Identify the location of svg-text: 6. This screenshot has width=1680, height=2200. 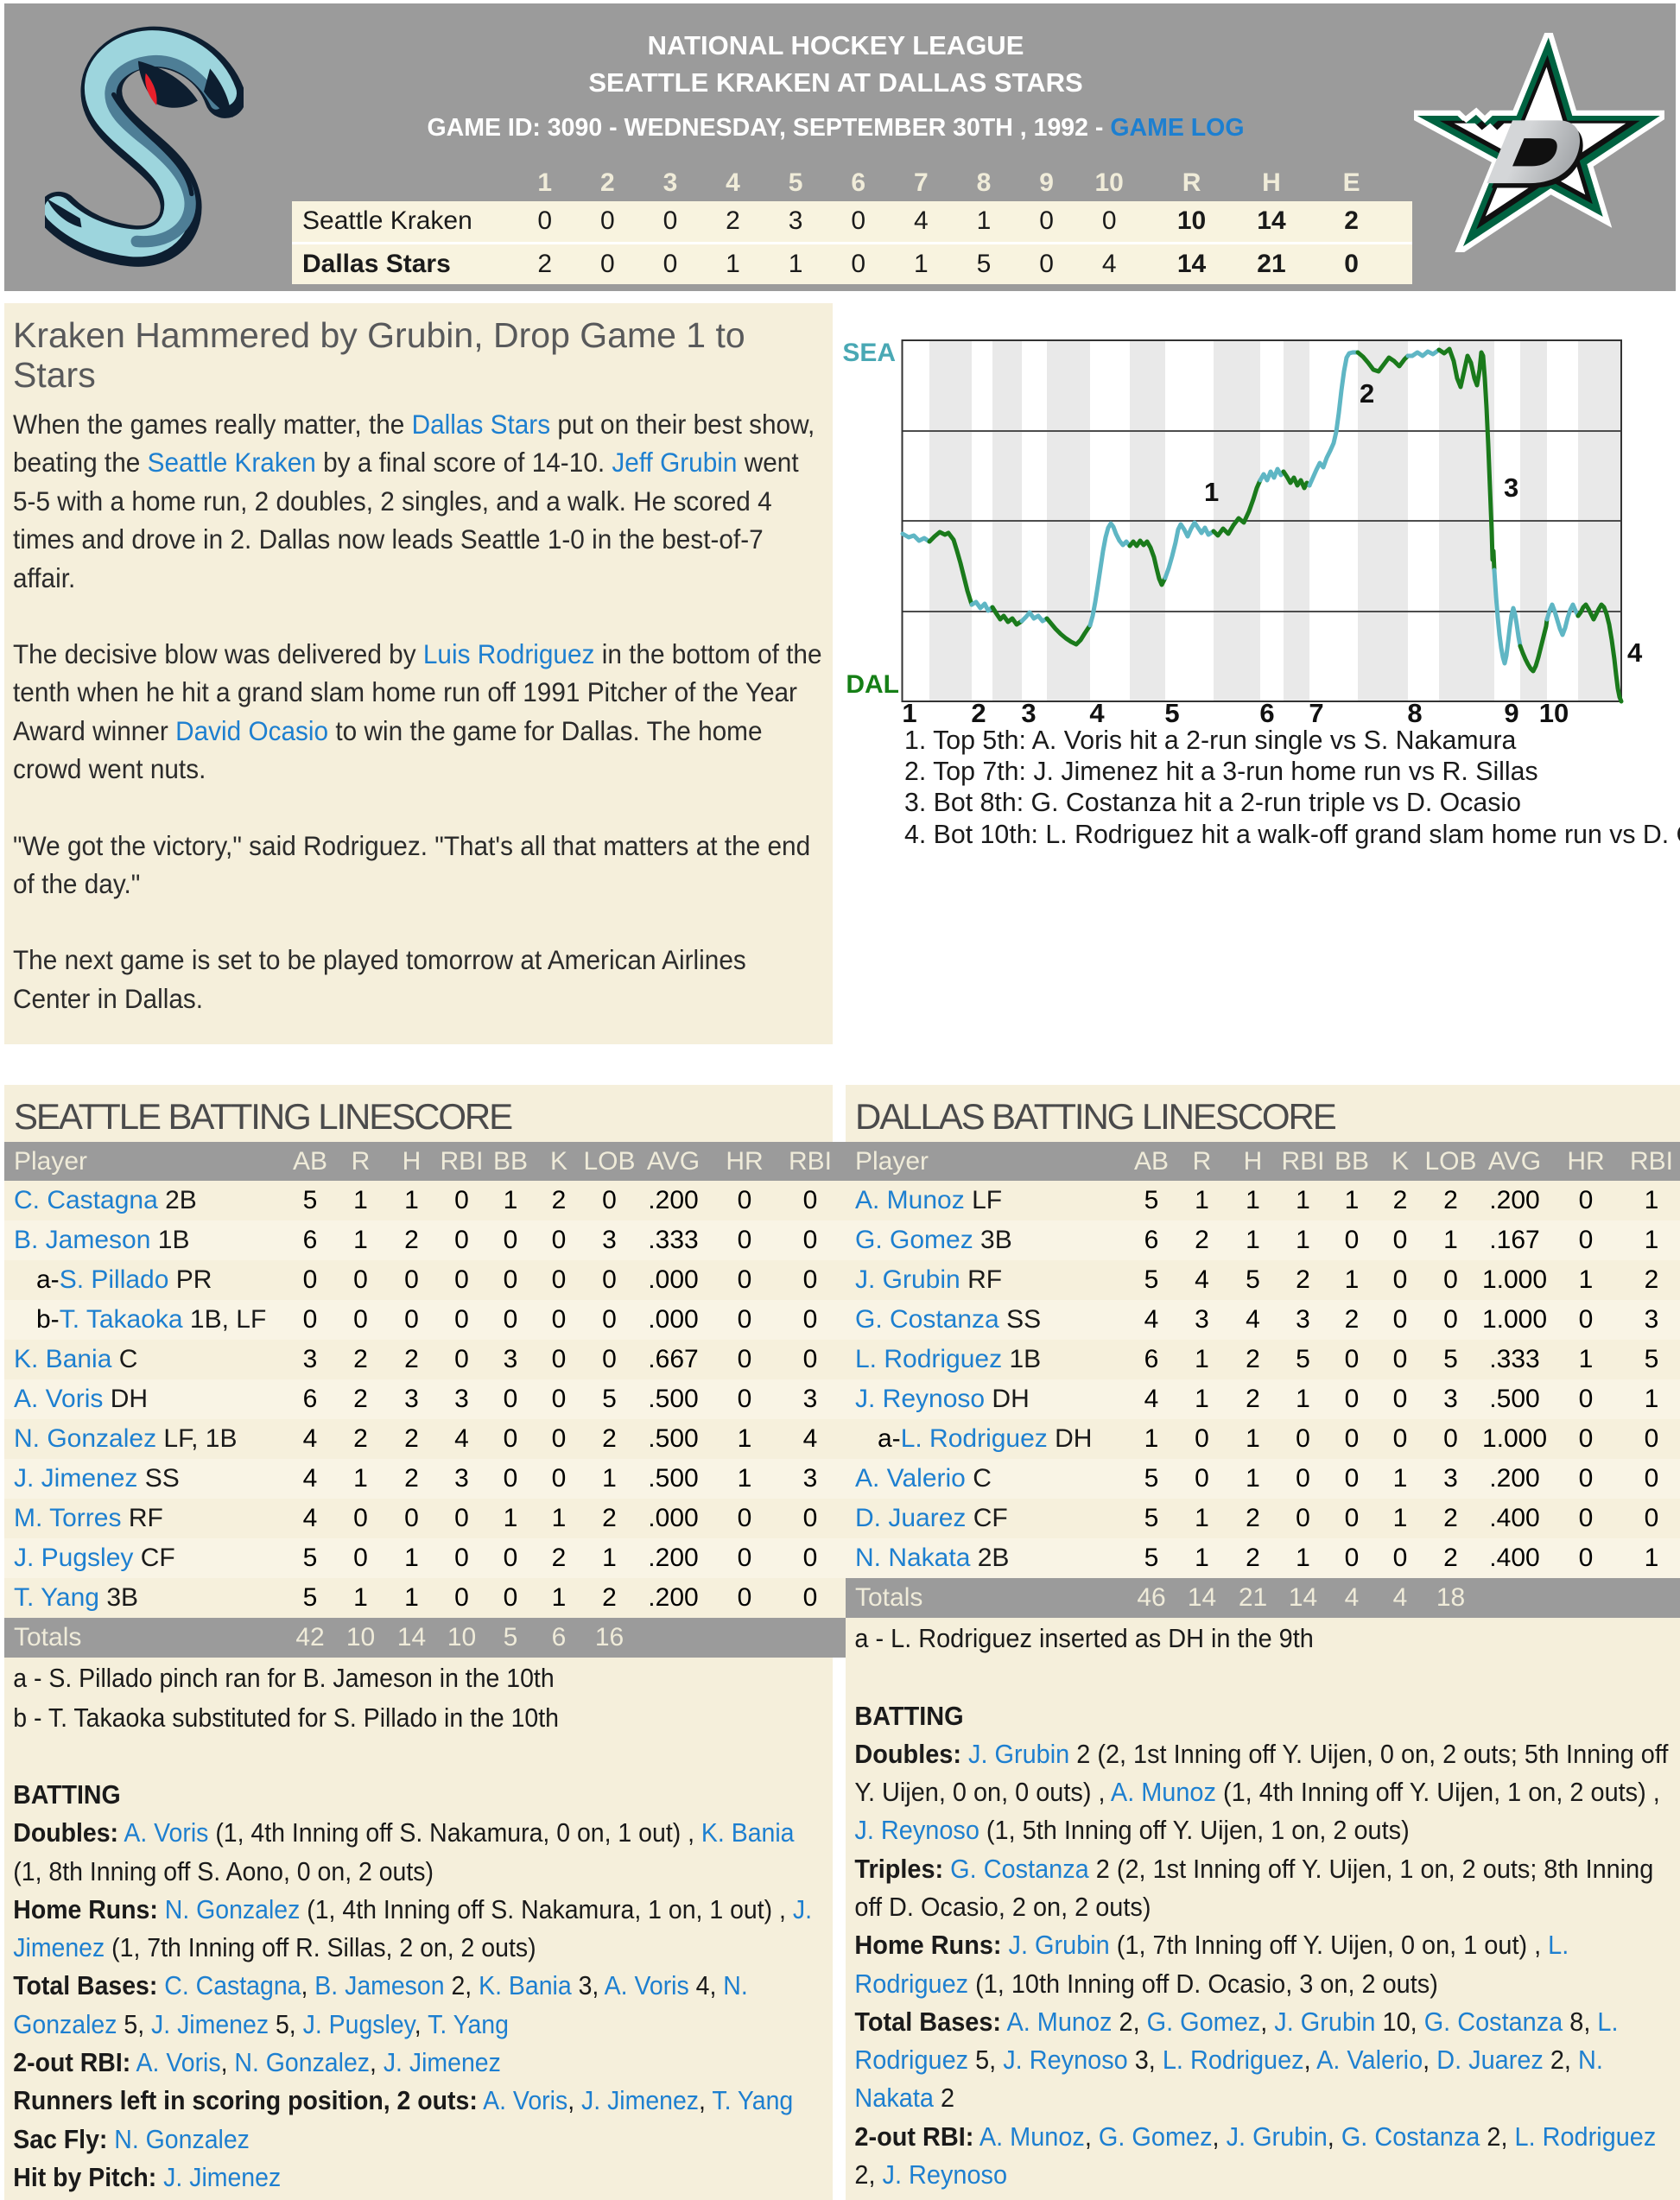
(1266, 713).